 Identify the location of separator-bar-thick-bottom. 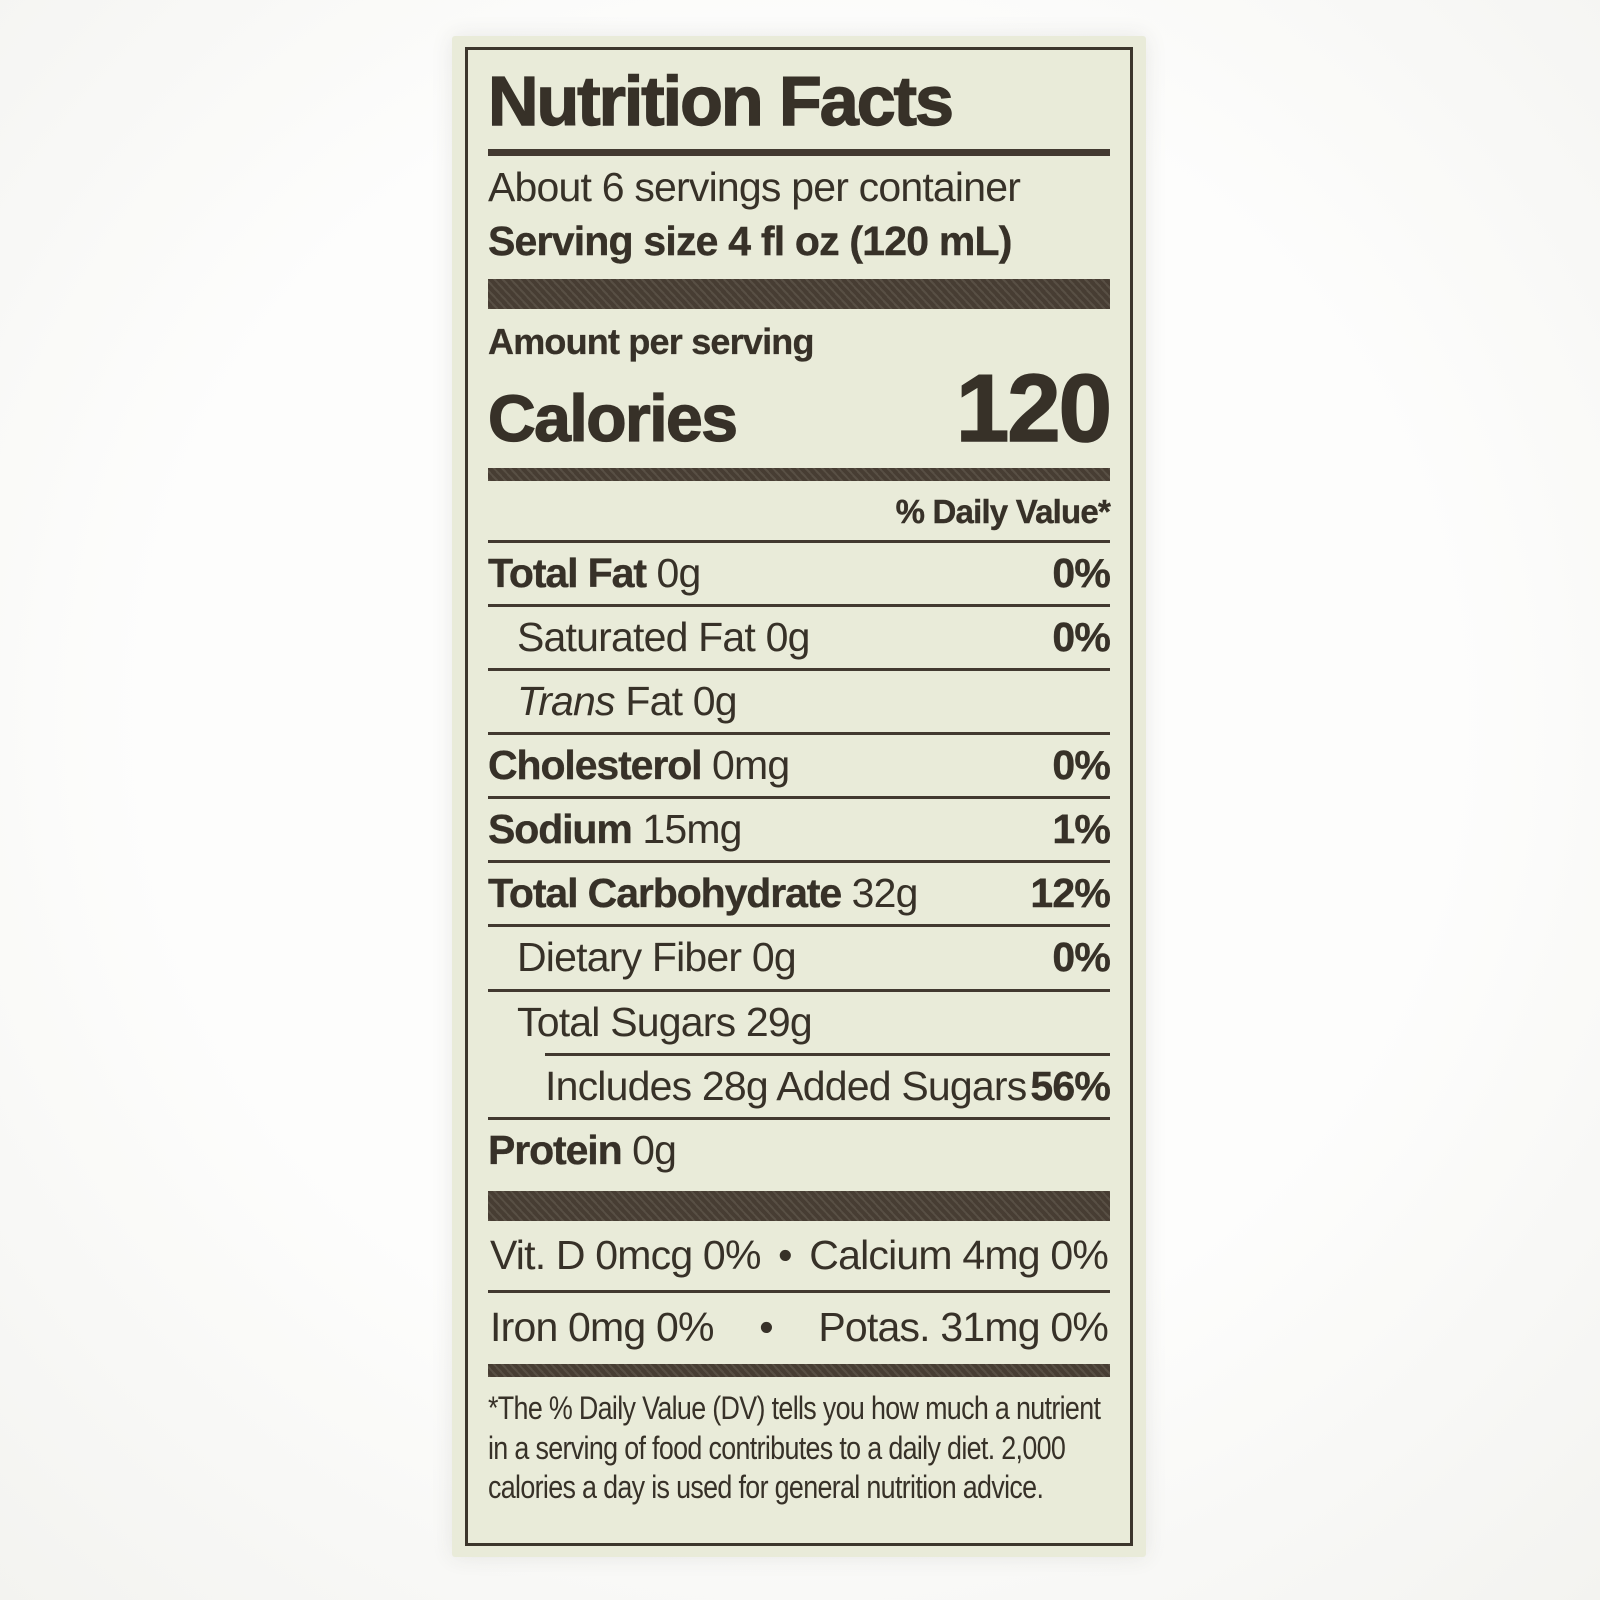
(799, 1205).